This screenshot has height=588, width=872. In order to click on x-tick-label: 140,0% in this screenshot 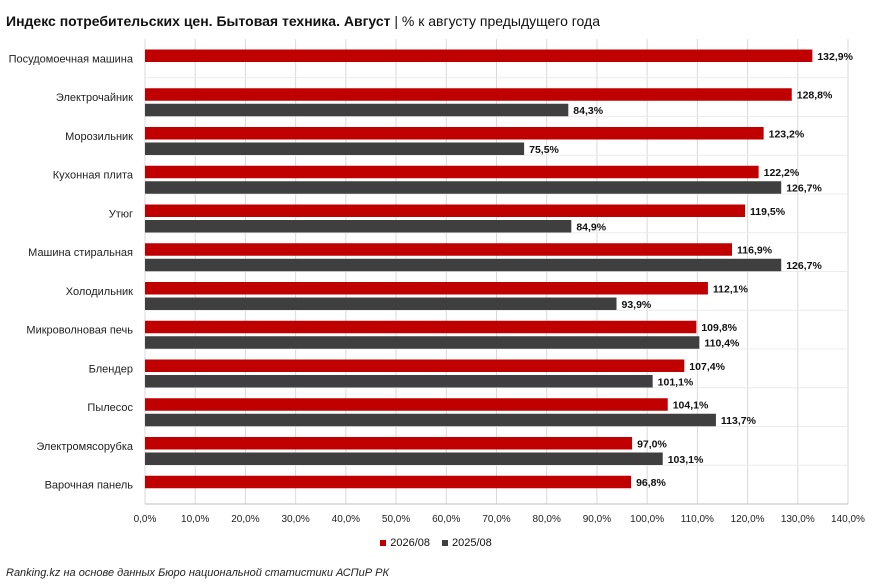, I will do `click(848, 519)`.